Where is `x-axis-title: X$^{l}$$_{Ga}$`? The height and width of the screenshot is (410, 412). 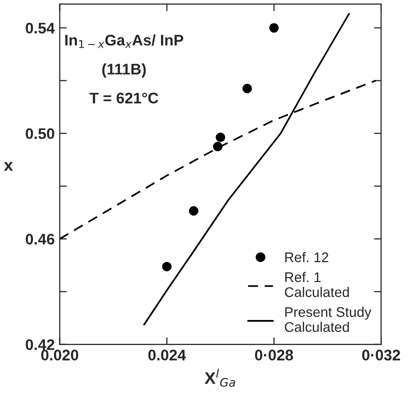 x-axis-title: X$^{l}$$_{Ga}$ is located at coordinates (220, 377).